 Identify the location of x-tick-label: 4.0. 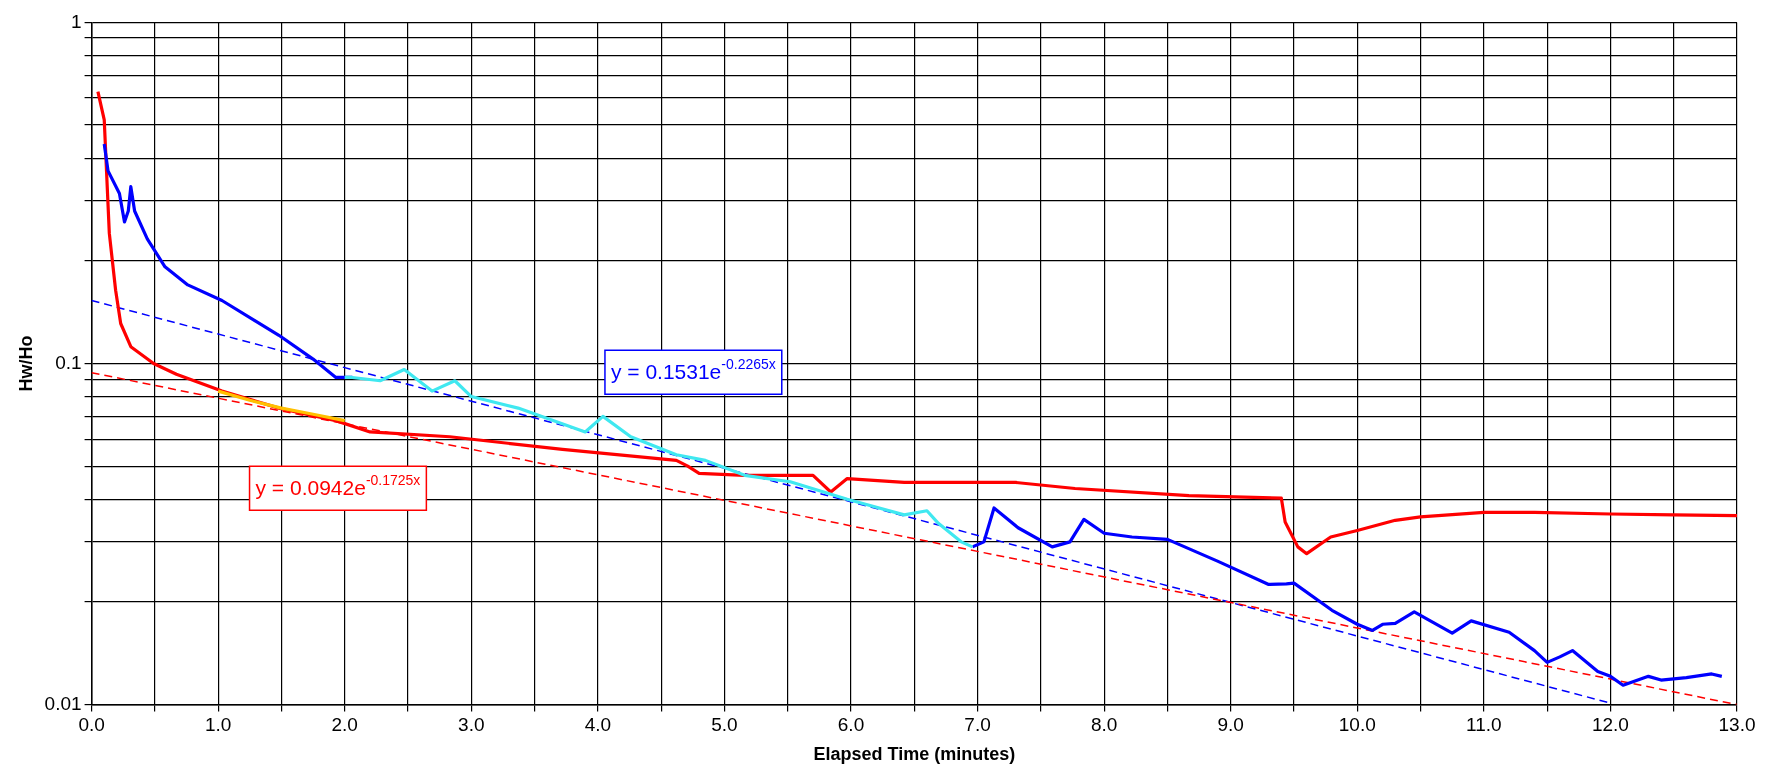
(598, 725).